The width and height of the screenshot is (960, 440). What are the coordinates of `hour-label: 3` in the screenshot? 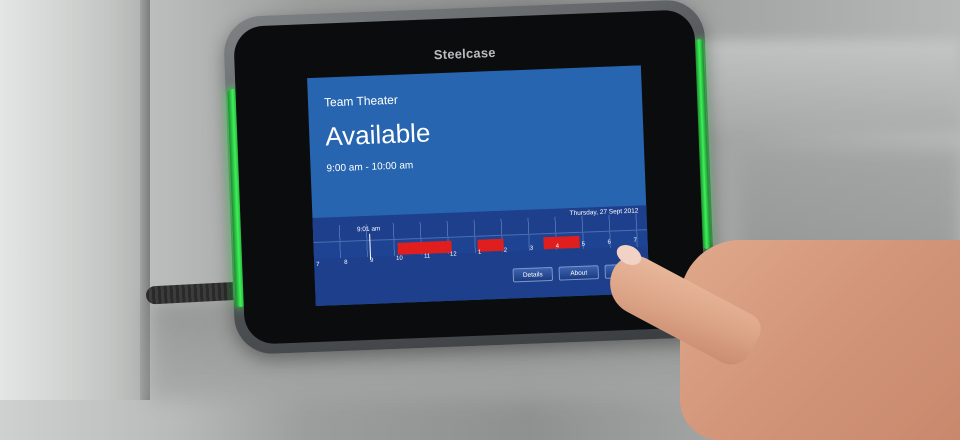 It's located at (531, 248).